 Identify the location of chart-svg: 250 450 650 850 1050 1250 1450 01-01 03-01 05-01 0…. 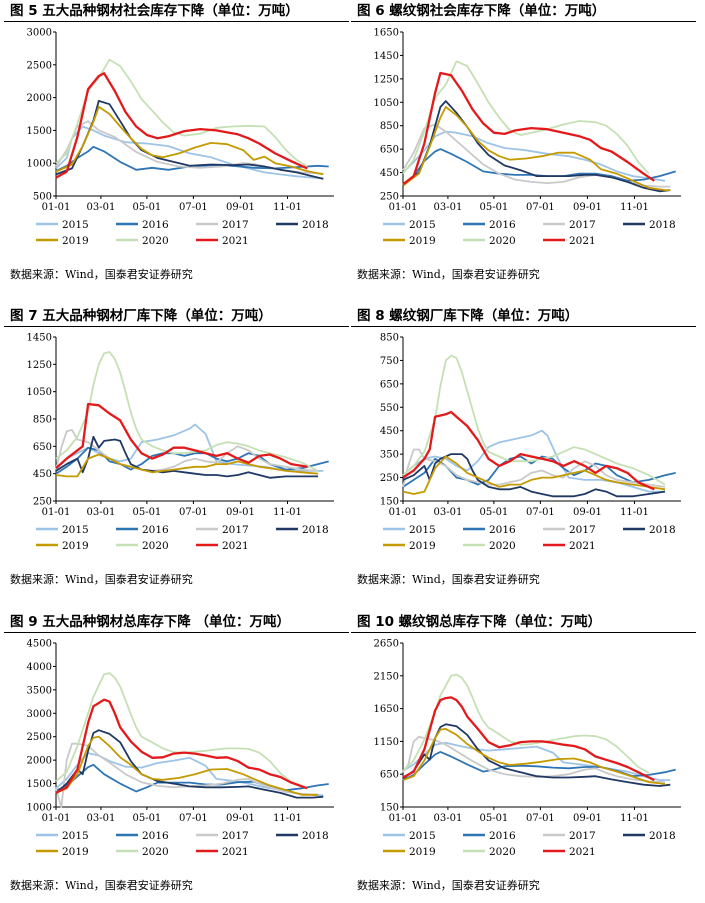
(180, 442).